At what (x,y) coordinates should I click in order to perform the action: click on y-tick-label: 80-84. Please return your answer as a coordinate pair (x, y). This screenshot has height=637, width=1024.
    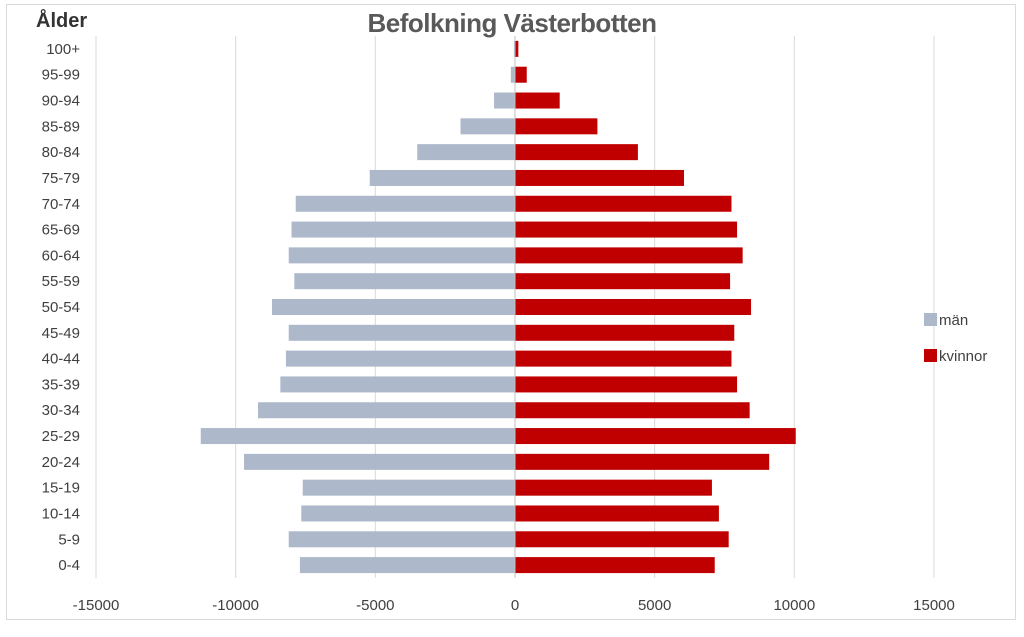
    Looking at the image, I should click on (61, 152).